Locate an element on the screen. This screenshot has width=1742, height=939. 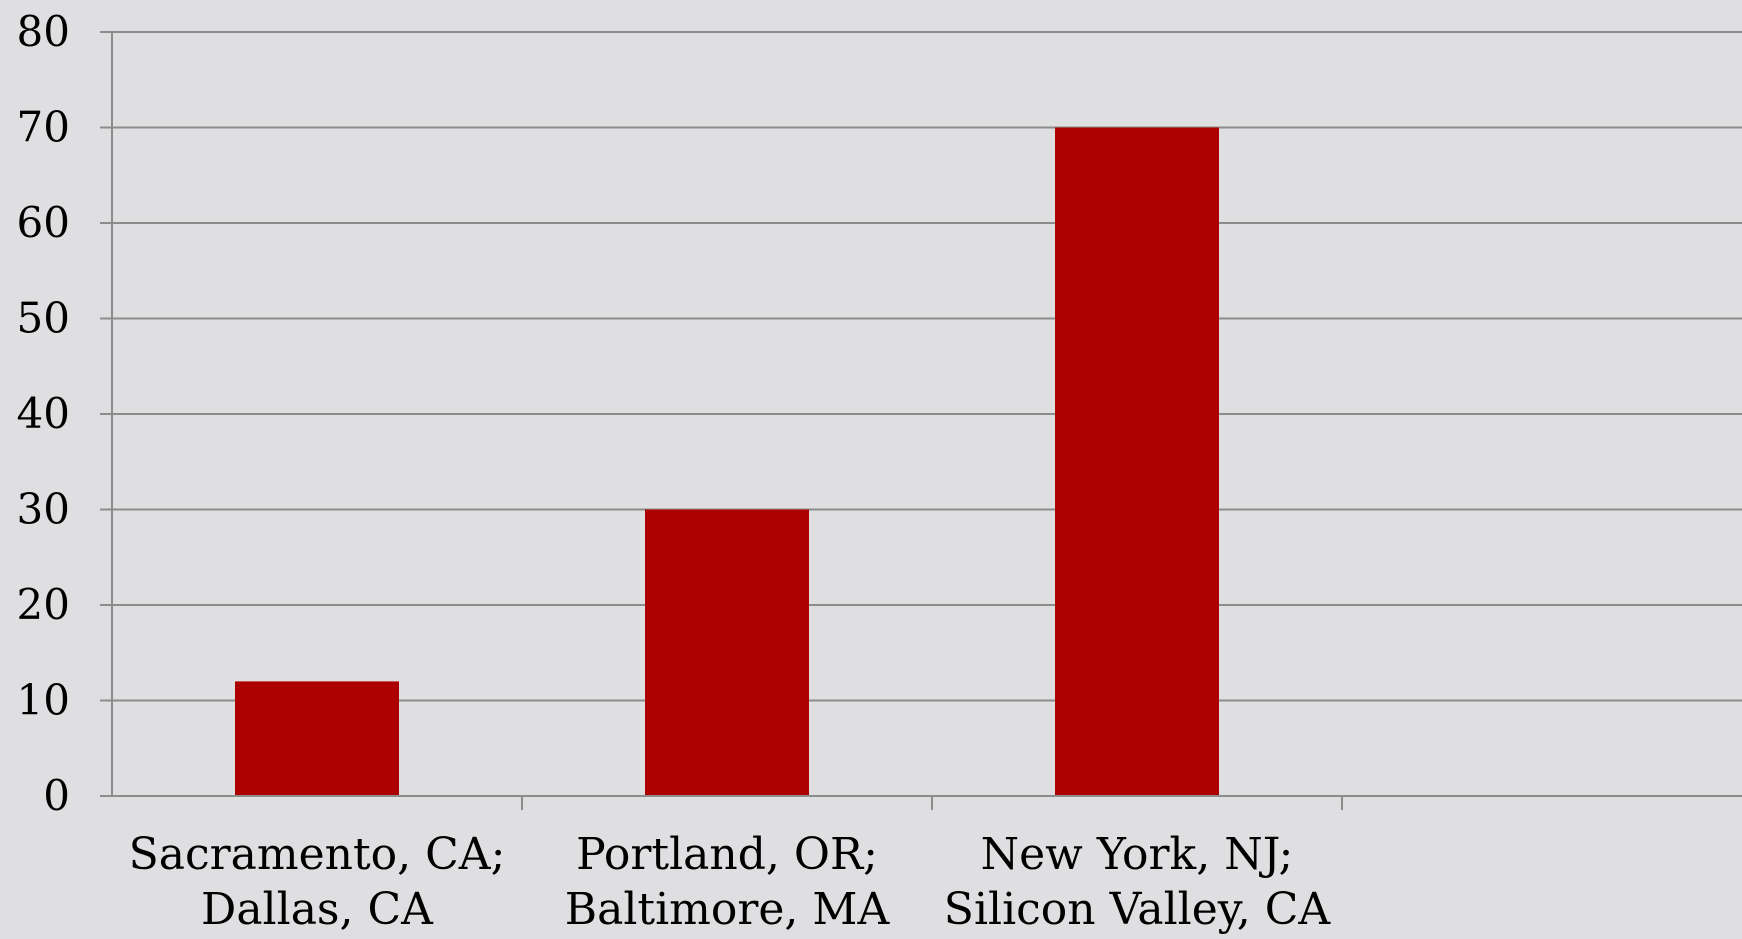
x-category-label: Sacramento, CA; is located at coordinates (317, 854).